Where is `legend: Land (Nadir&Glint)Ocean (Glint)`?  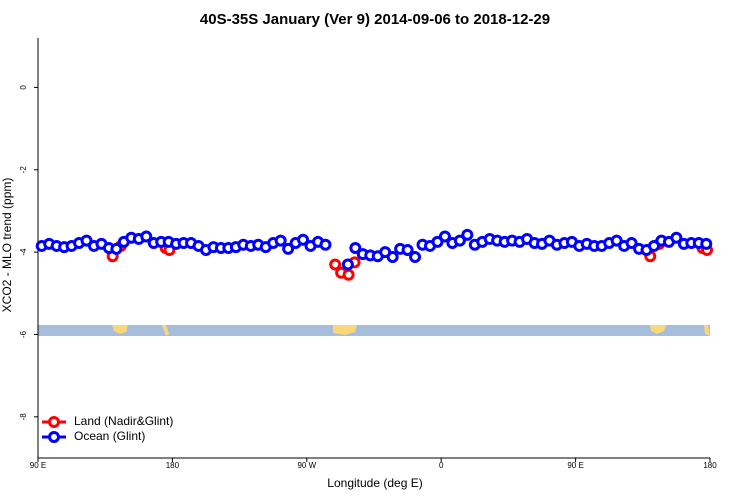
legend: Land (Nadir&Glint)Ocean (Glint) is located at coordinates (107, 428).